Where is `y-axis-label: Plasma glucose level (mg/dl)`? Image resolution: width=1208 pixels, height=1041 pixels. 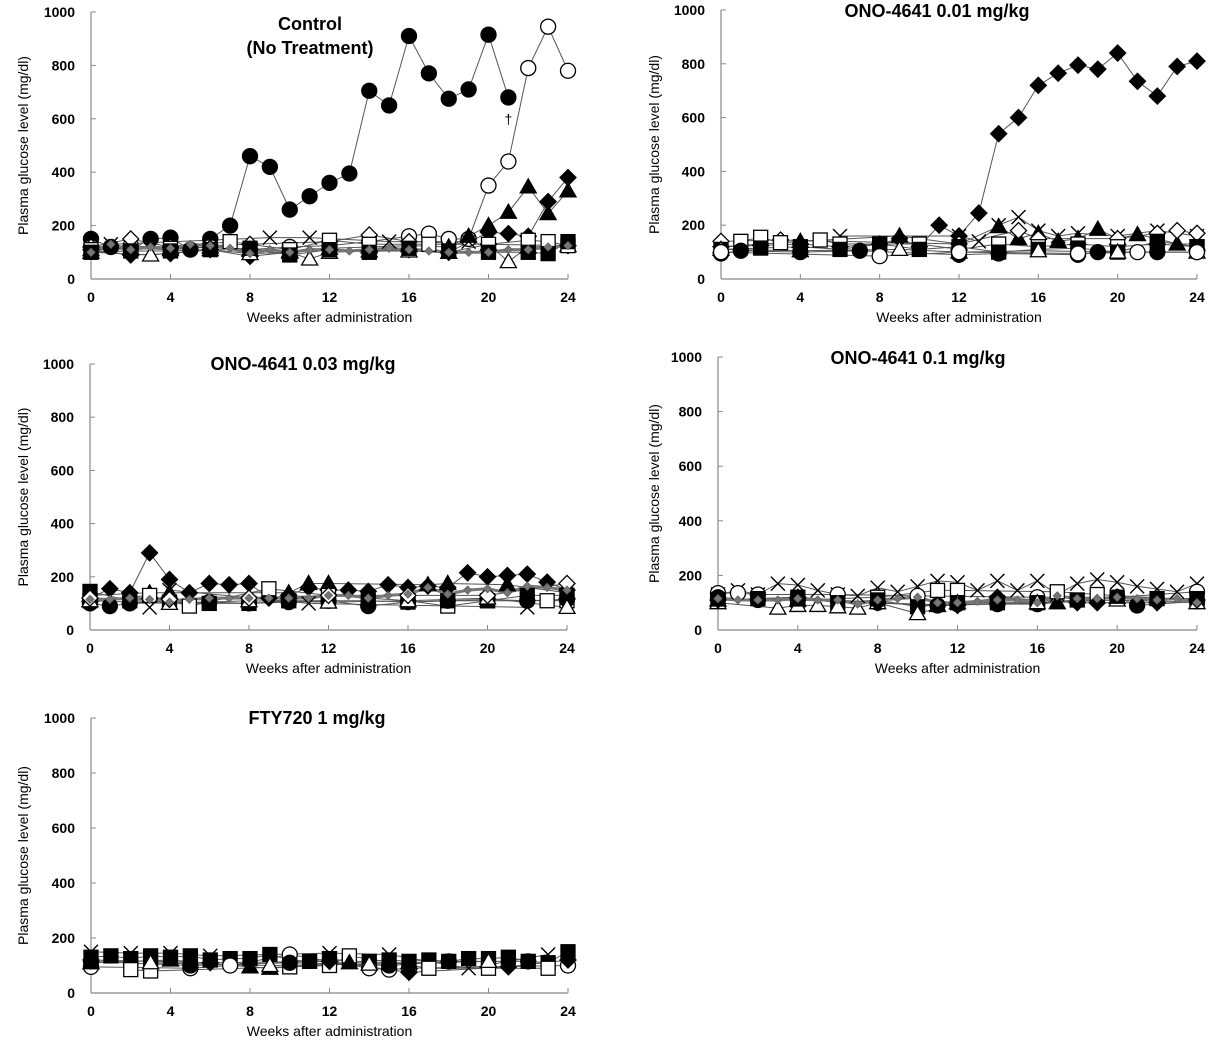
y-axis-label: Plasma glucose level (mg/dl) is located at coordinates (23, 145).